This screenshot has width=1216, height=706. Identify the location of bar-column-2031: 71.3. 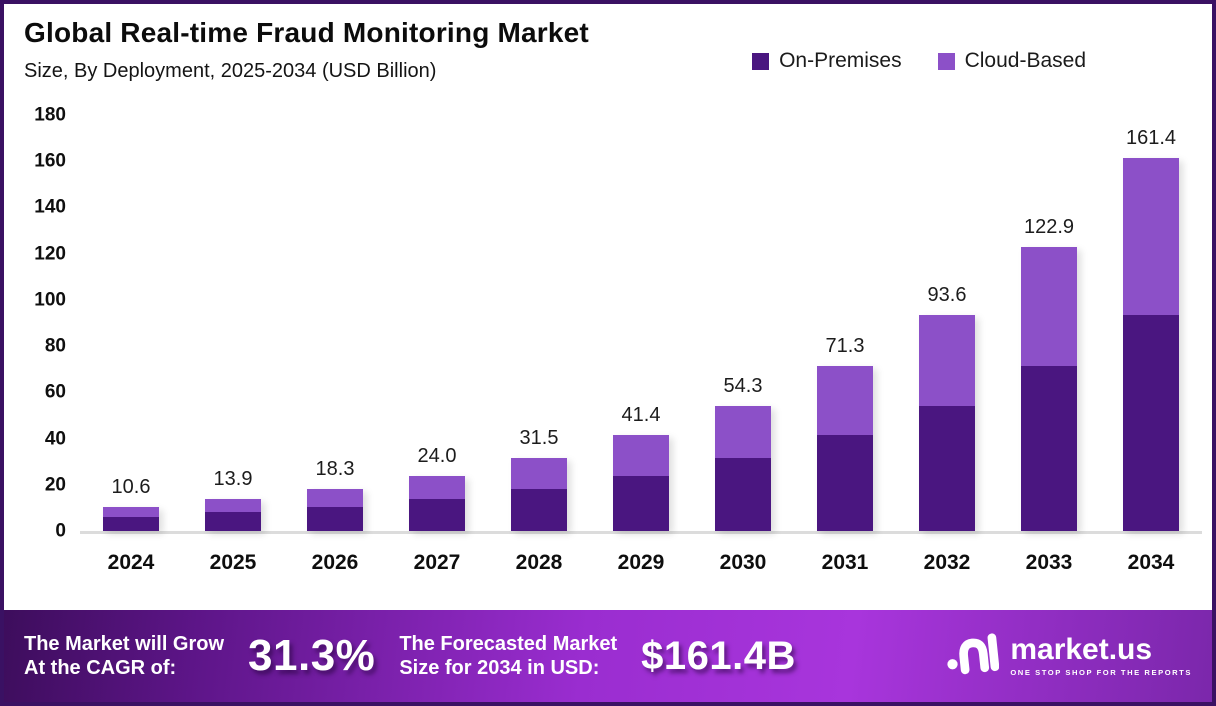
(845, 323).